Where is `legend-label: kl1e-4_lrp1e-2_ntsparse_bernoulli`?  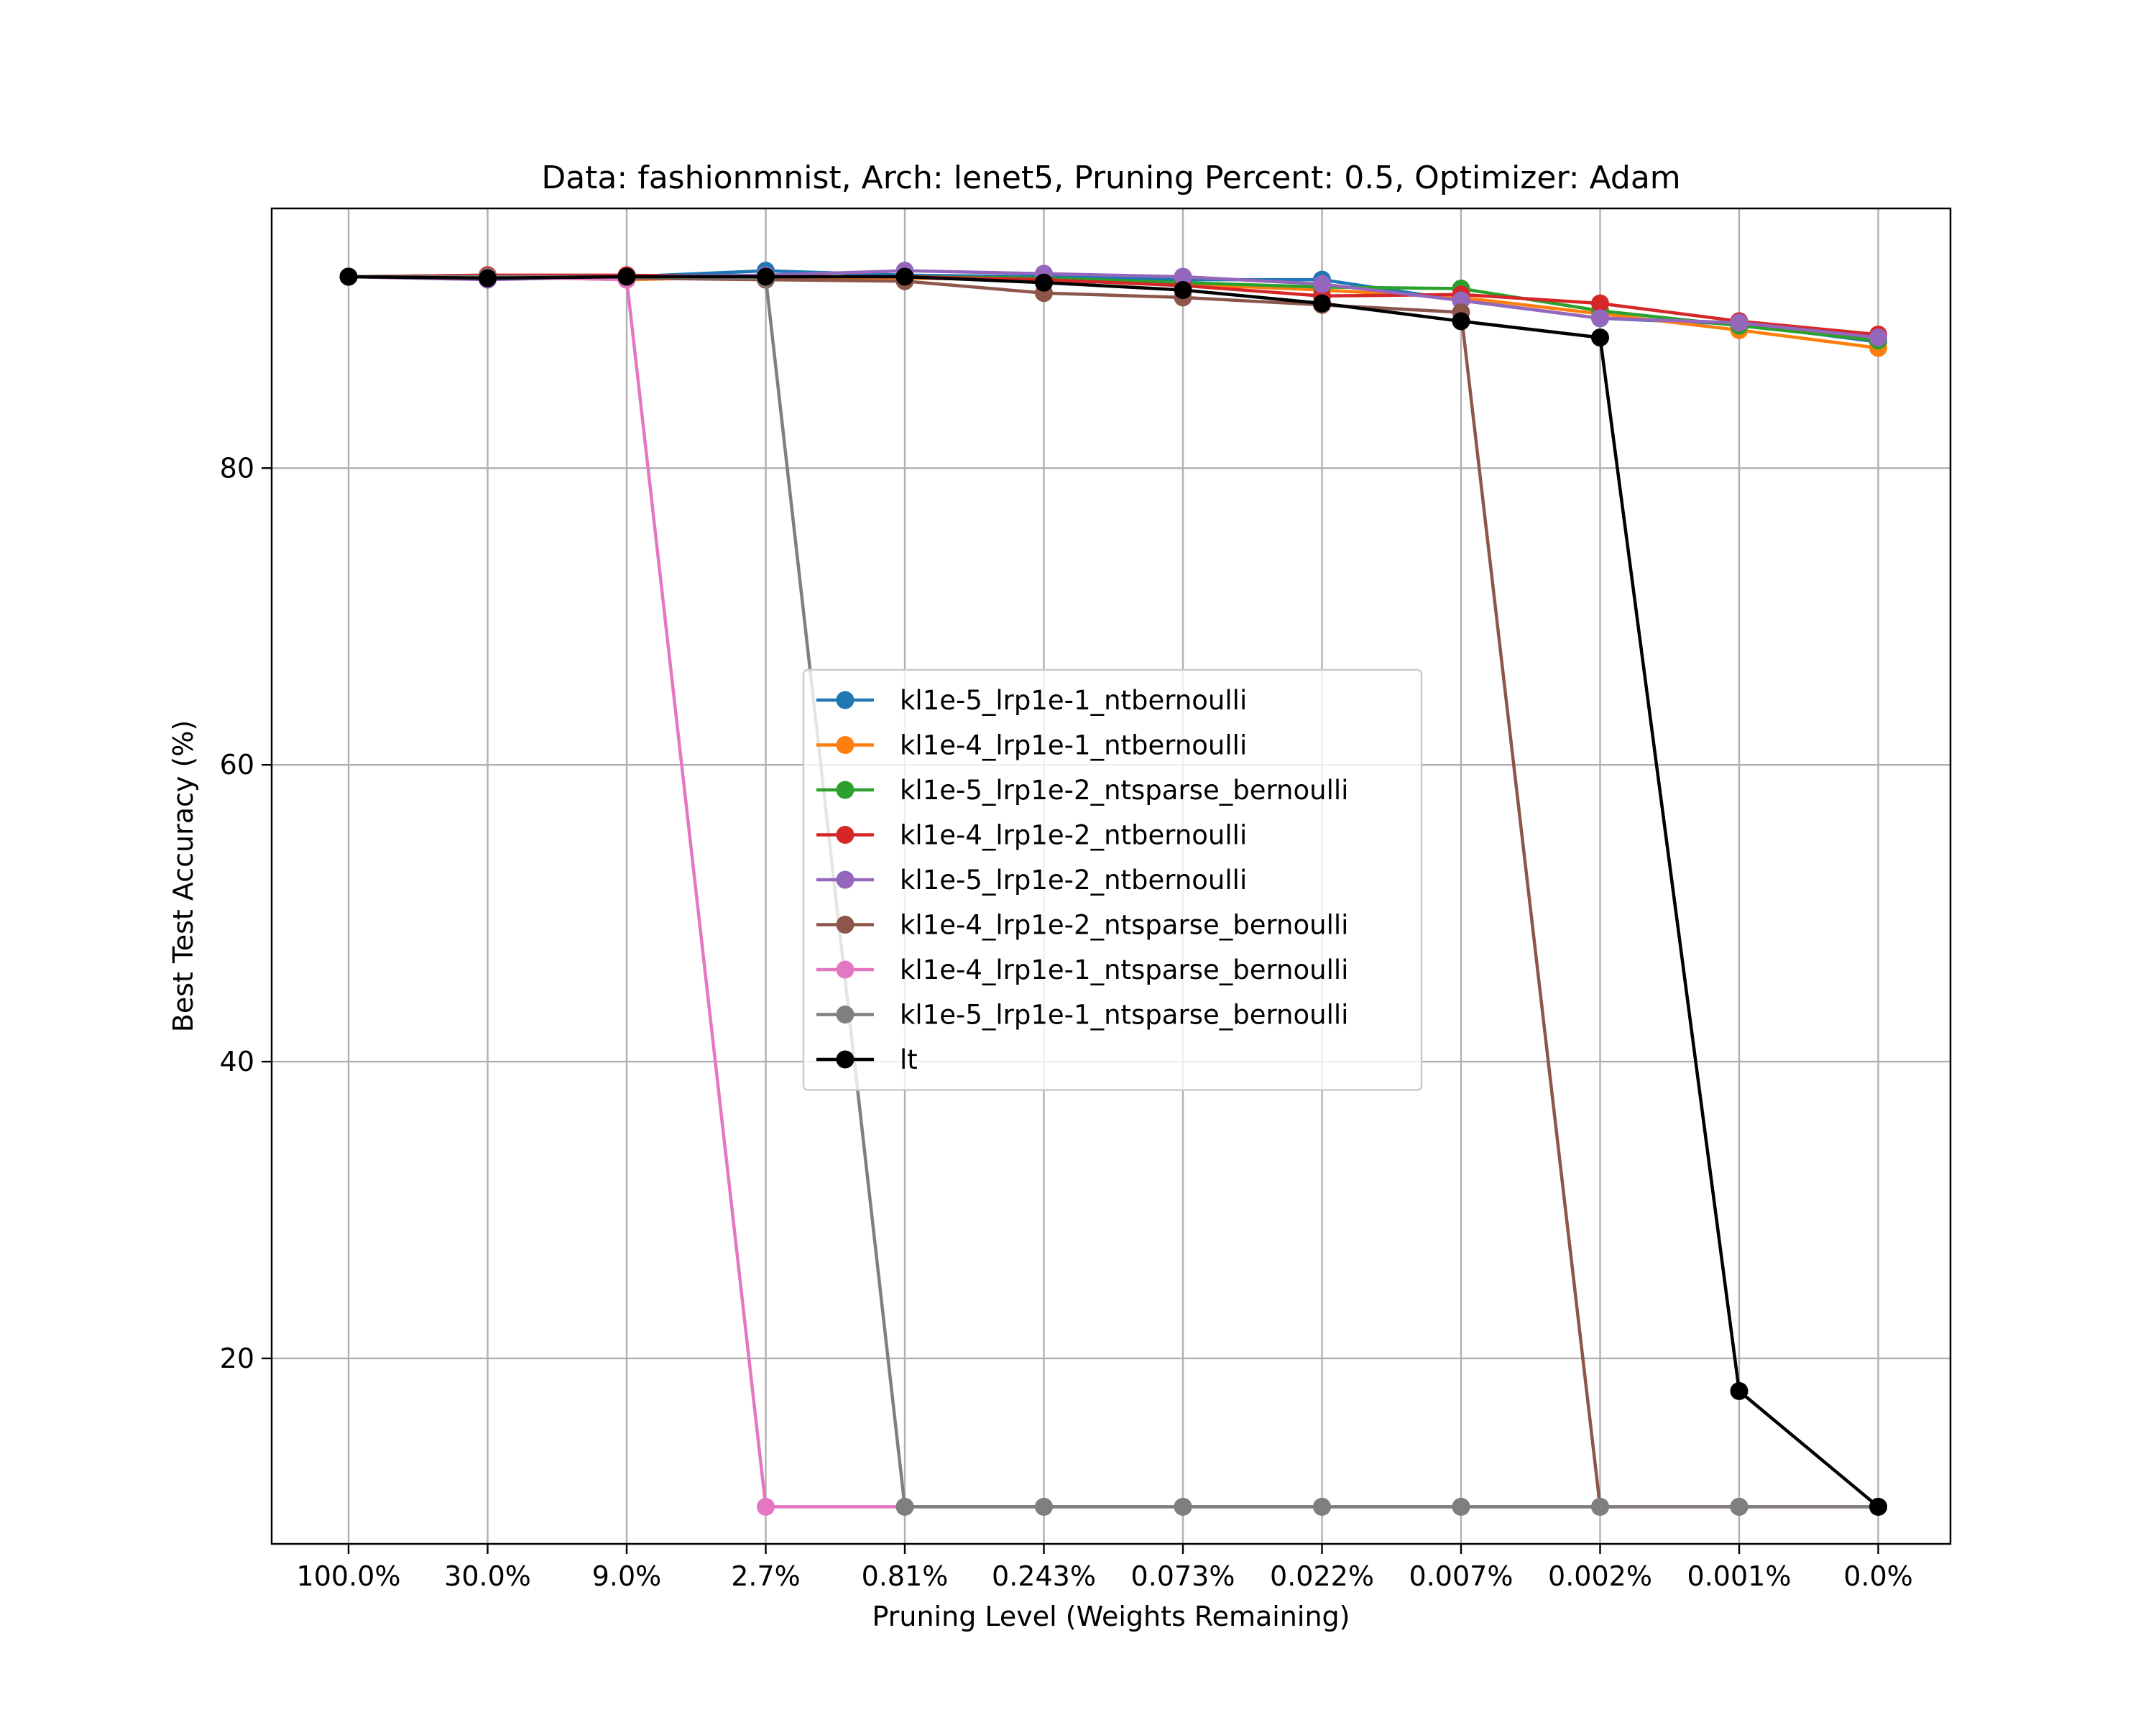 legend-label: kl1e-4_lrp1e-2_ntsparse_bernoulli is located at coordinates (1124, 925).